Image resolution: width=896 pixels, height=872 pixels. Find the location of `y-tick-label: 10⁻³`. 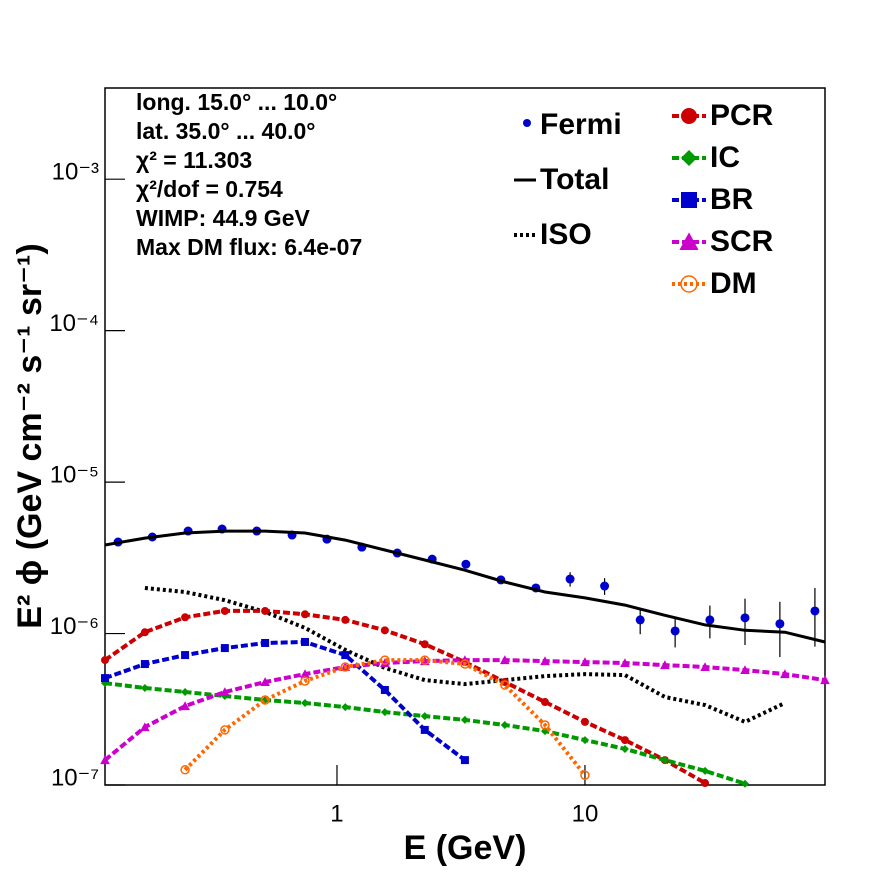

y-tick-label: 10⁻³ is located at coordinates (75, 172).